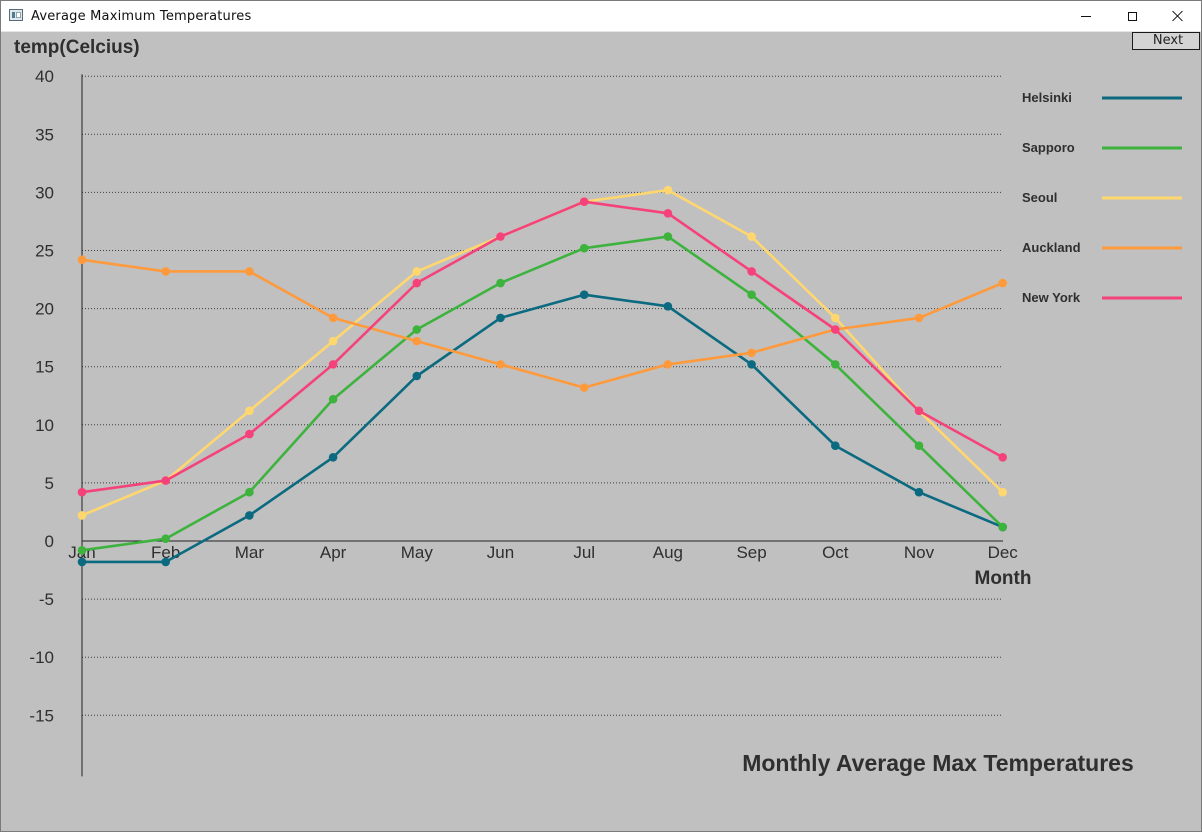 Image resolution: width=1202 pixels, height=832 pixels. Describe the element at coordinates (16, 15) in the screenshot. I see `app-icon` at that location.